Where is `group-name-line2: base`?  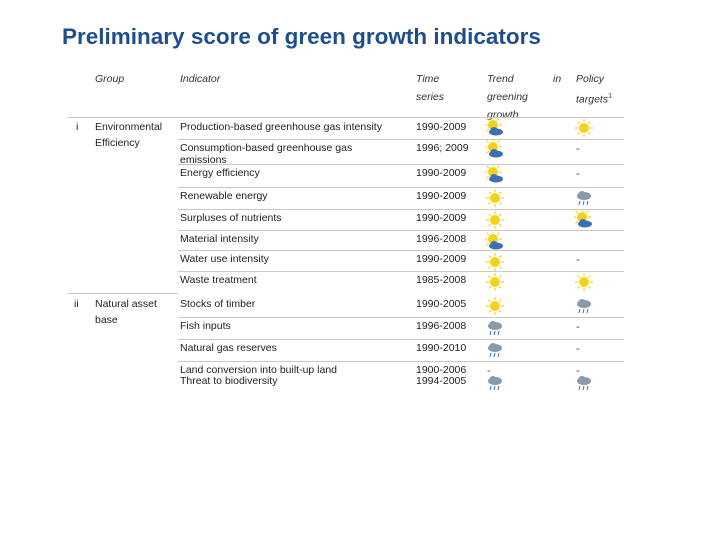 group-name-line2: base is located at coordinates (106, 320).